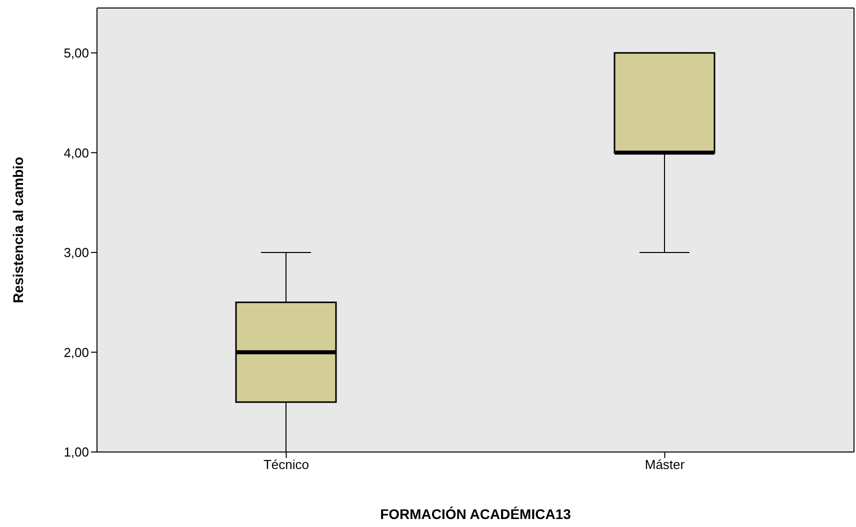 This screenshot has height=527, width=856. Describe the element at coordinates (476, 514) in the screenshot. I see `x-axis-title: FORMACIÓN ACADÉMICA13` at that location.